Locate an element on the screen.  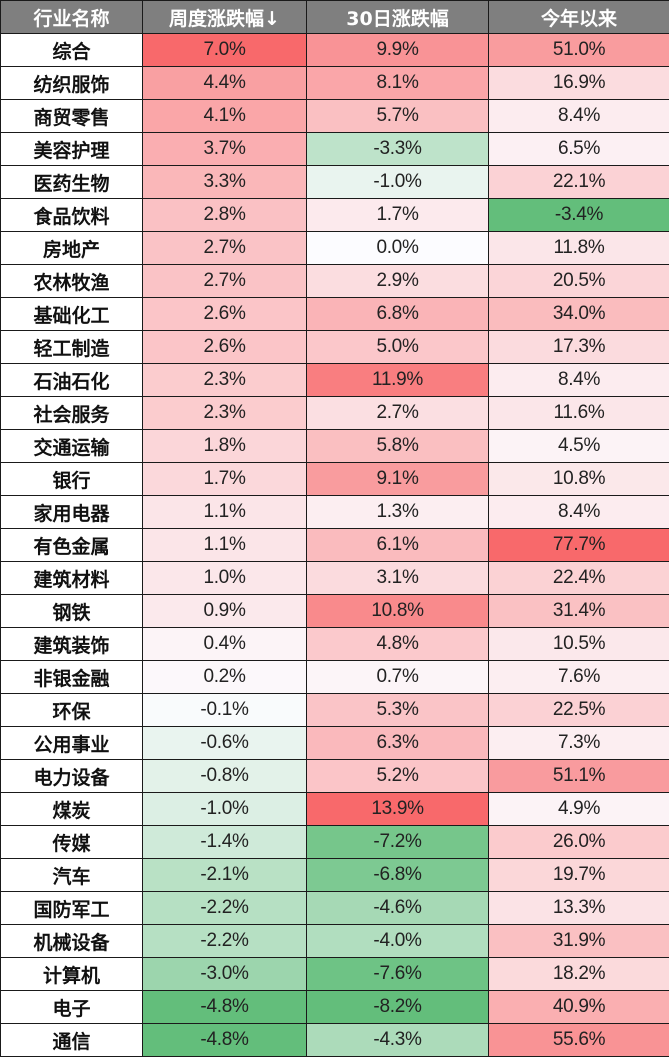
header-weekly-change: 周度涨跌幅↓ is located at coordinates (224, 17).